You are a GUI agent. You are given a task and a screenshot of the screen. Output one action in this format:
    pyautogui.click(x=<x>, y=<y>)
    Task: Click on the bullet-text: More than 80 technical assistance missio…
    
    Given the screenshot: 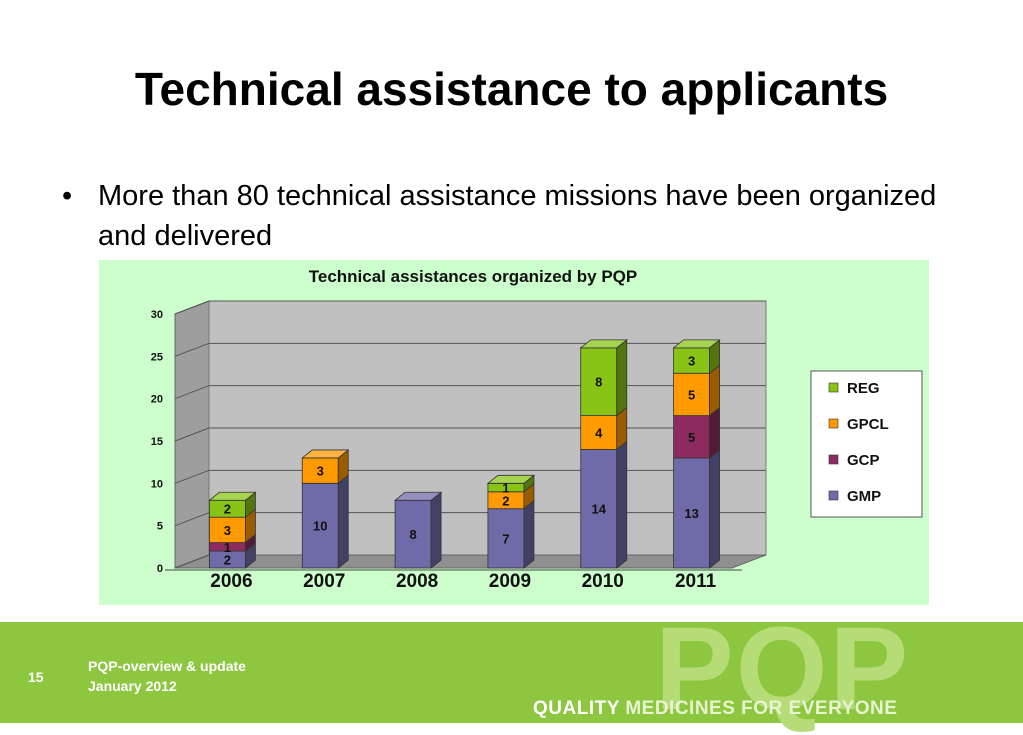 What is the action you would take?
    pyautogui.click(x=517, y=216)
    